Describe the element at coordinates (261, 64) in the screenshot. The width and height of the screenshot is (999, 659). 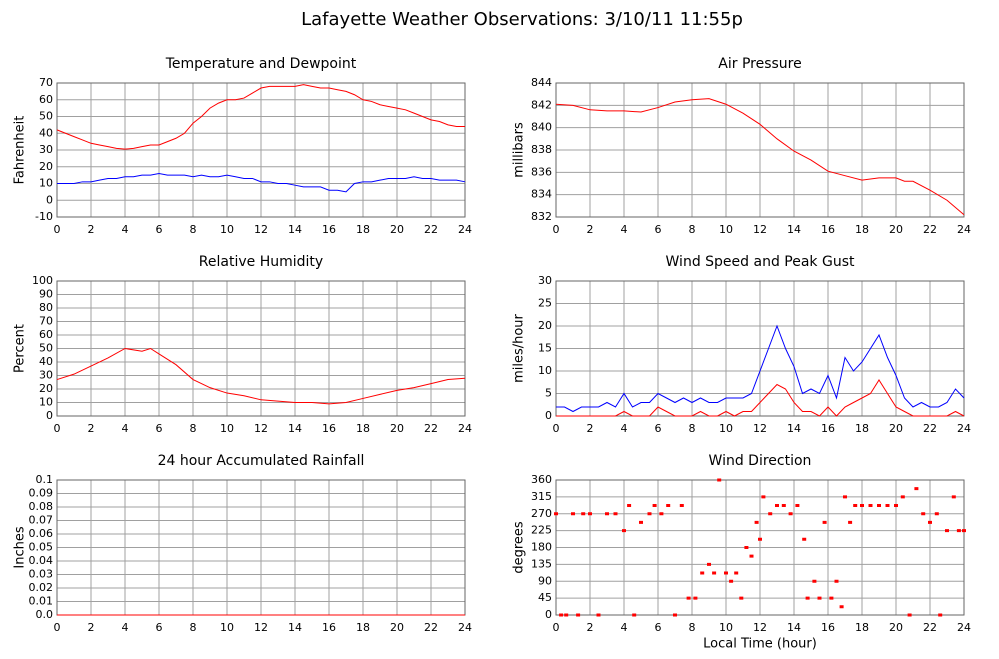
I see `chart-title: Temperature and Dewpoint` at that location.